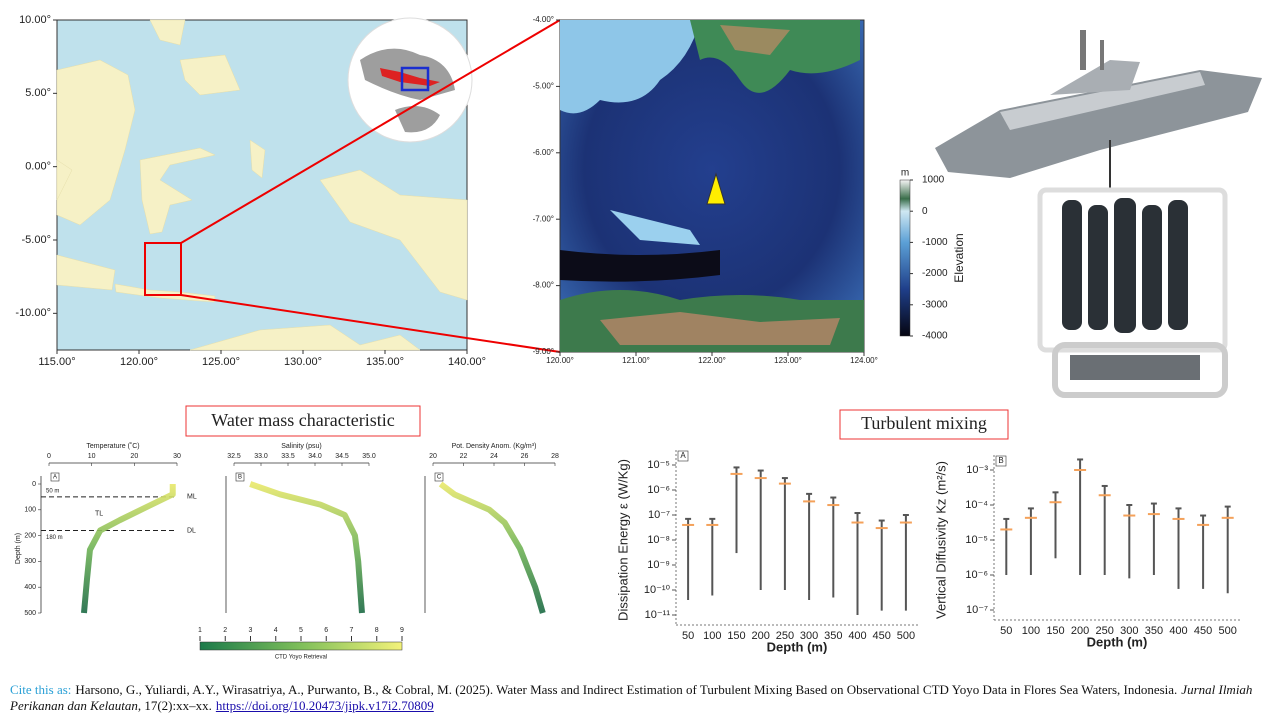 The image size is (1280, 720). Describe the element at coordinates (467, 362) in the screenshot. I see `x-tick-label: 140.00°` at that location.